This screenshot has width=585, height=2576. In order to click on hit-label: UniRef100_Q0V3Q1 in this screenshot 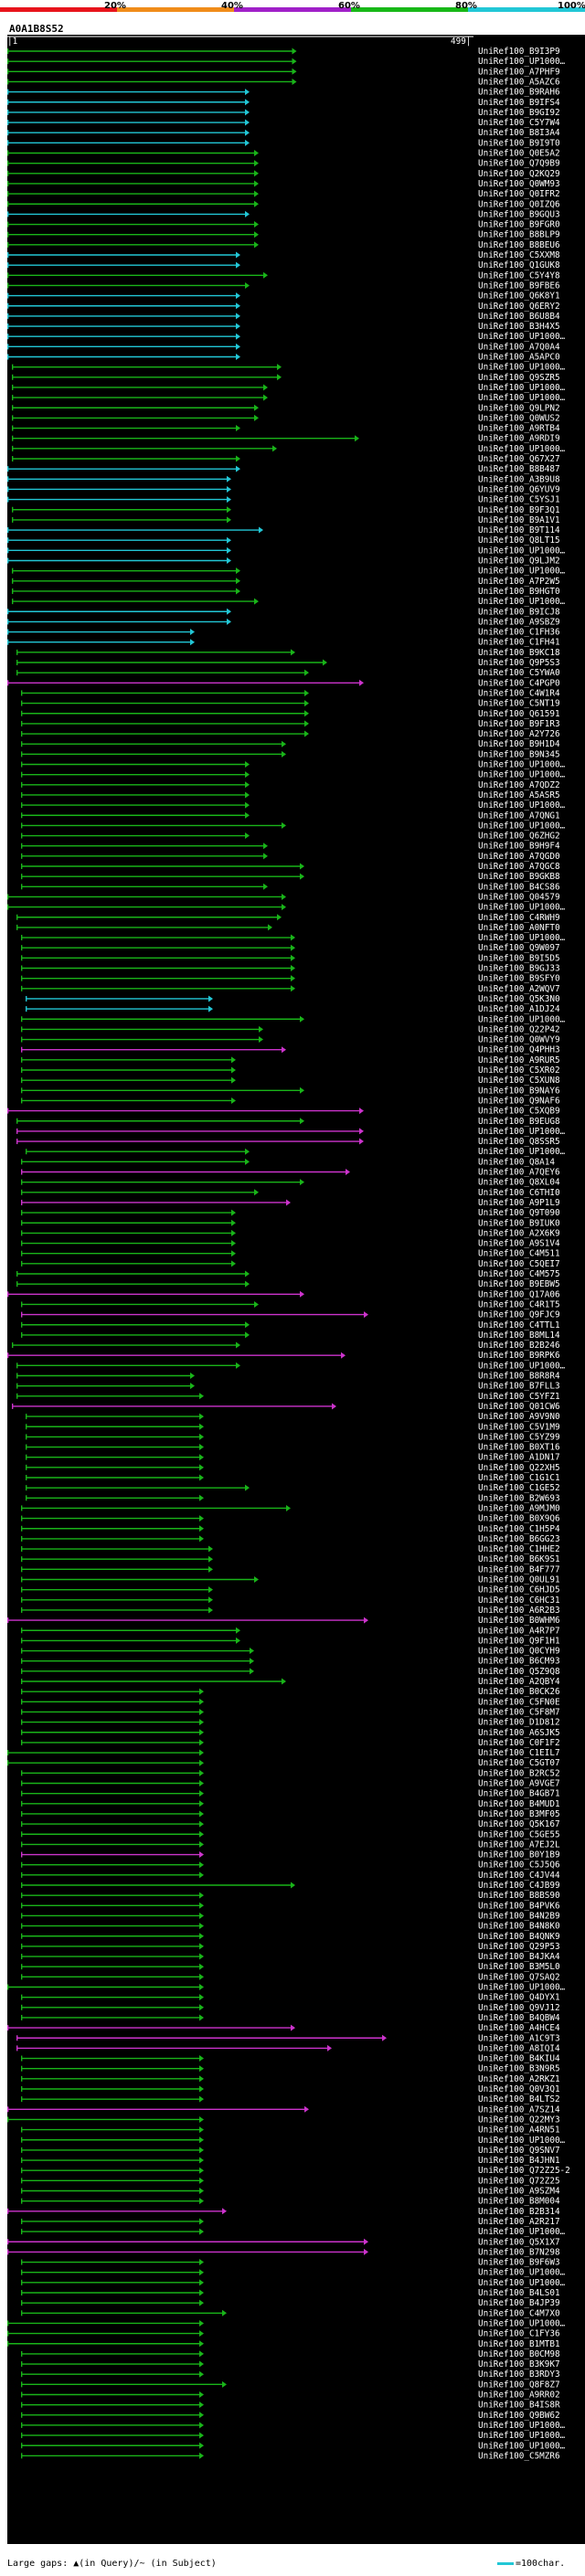, I will do `click(519, 2089)`.